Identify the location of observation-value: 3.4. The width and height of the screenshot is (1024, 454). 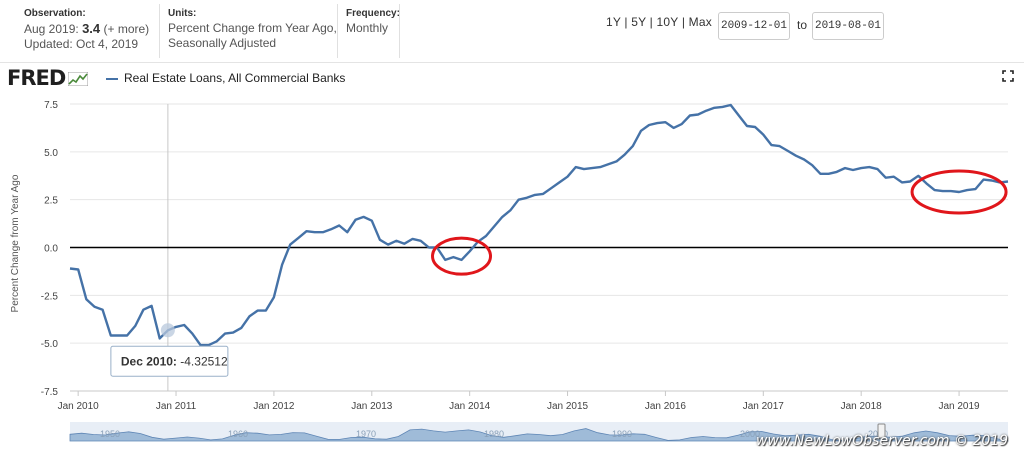
(91, 28).